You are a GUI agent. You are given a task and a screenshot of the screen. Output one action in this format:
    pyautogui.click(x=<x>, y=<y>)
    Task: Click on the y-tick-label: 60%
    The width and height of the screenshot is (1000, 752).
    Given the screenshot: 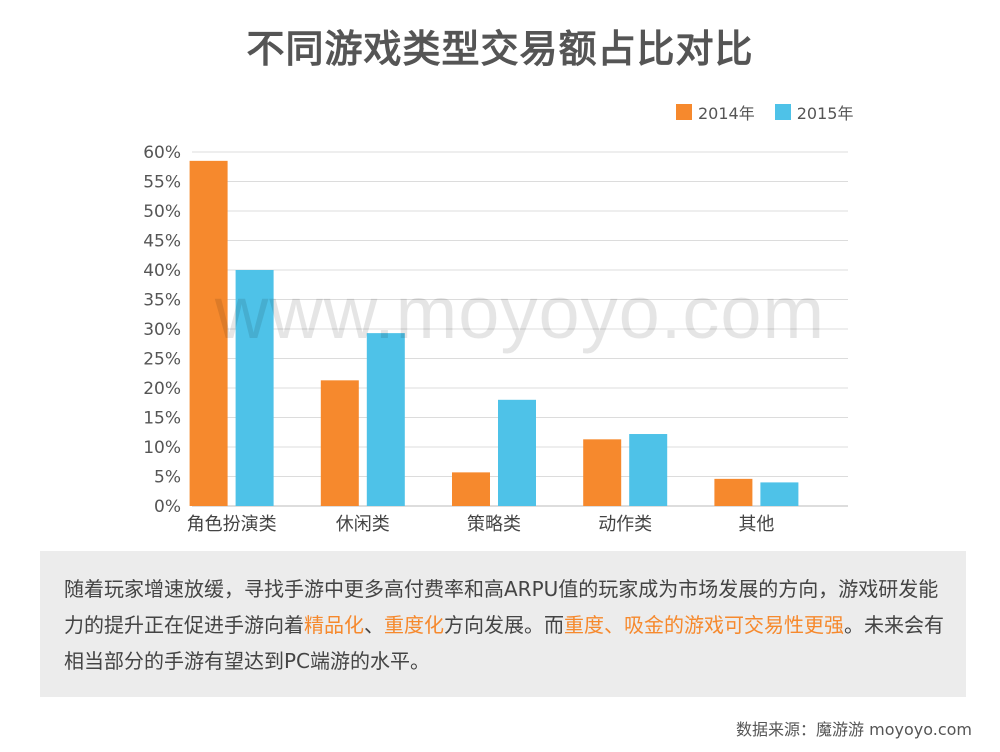 What is the action you would take?
    pyautogui.click(x=162, y=153)
    